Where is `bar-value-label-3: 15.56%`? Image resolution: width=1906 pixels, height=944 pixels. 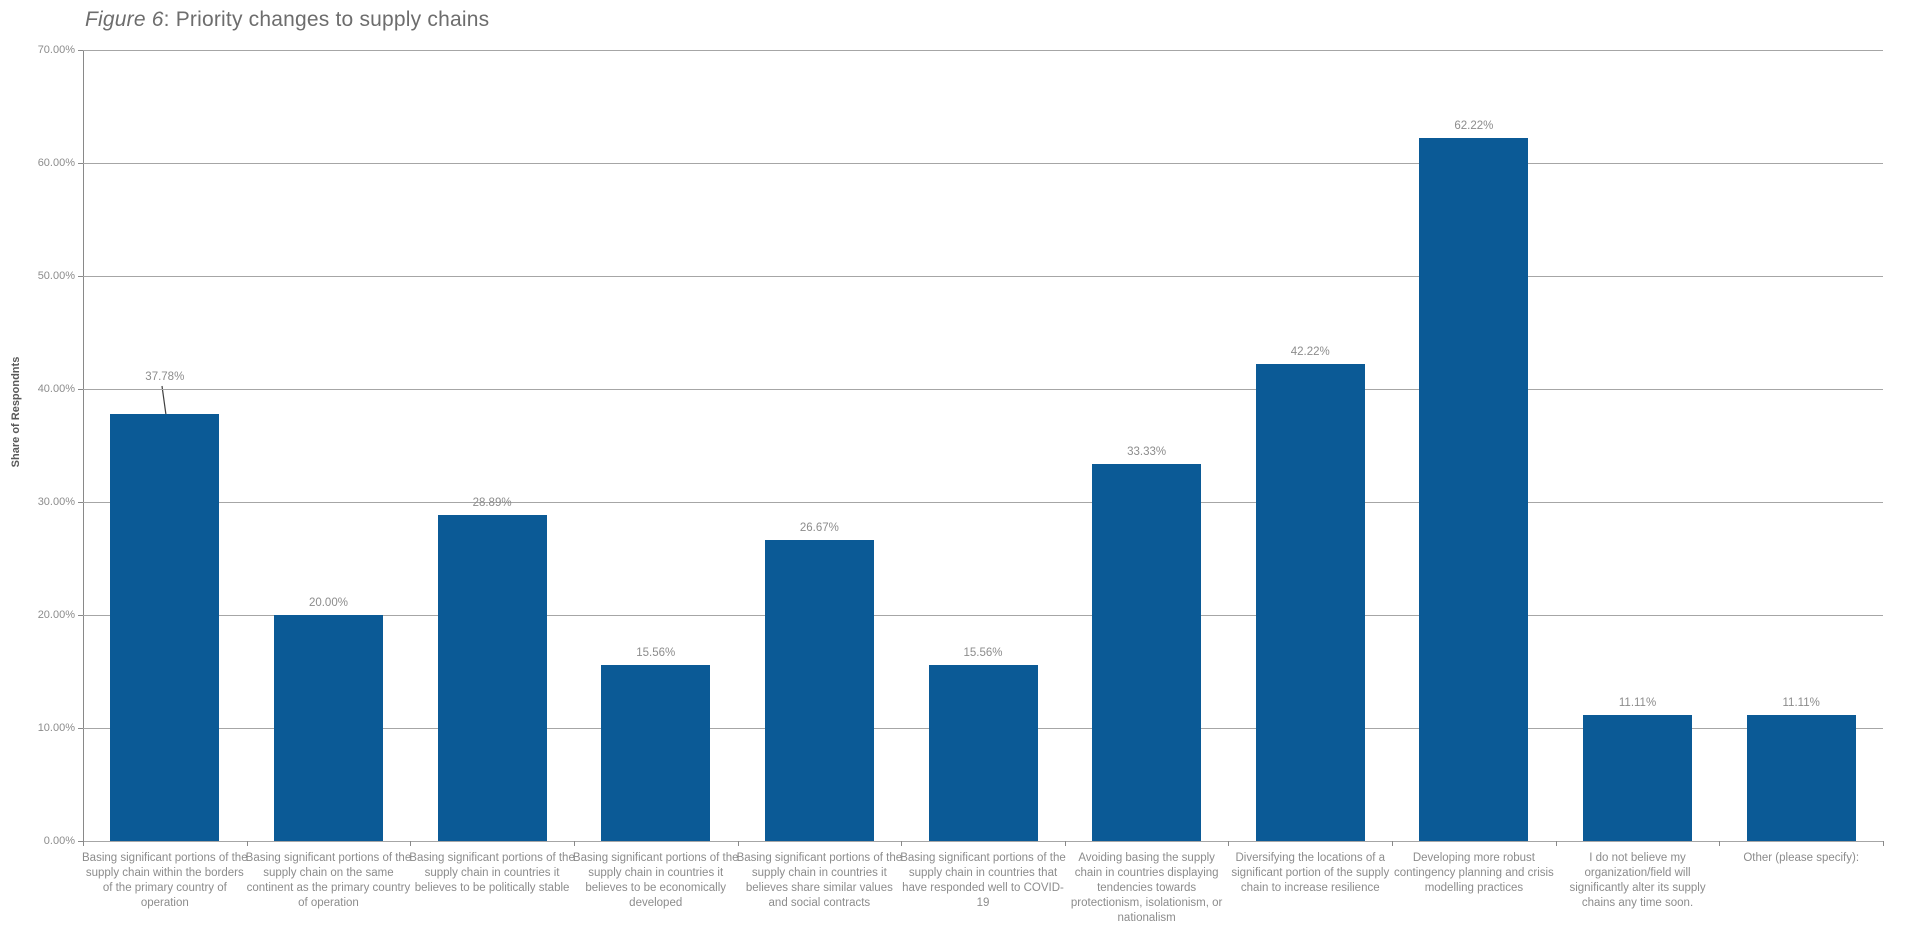
bar-value-label-3: 15.56% is located at coordinates (656, 653).